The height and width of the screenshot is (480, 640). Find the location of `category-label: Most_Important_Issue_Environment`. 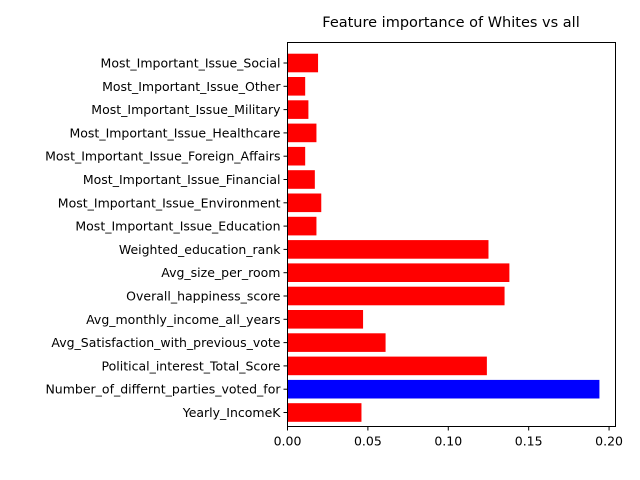

category-label: Most_Important_Issue_Environment is located at coordinates (169, 202).